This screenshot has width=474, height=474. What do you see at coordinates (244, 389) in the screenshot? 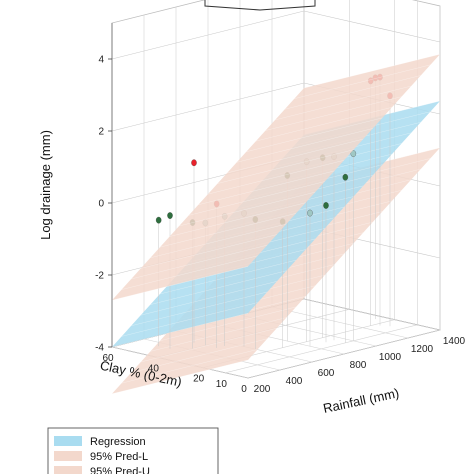
I see `x-tick-label: 0` at bounding box center [244, 389].